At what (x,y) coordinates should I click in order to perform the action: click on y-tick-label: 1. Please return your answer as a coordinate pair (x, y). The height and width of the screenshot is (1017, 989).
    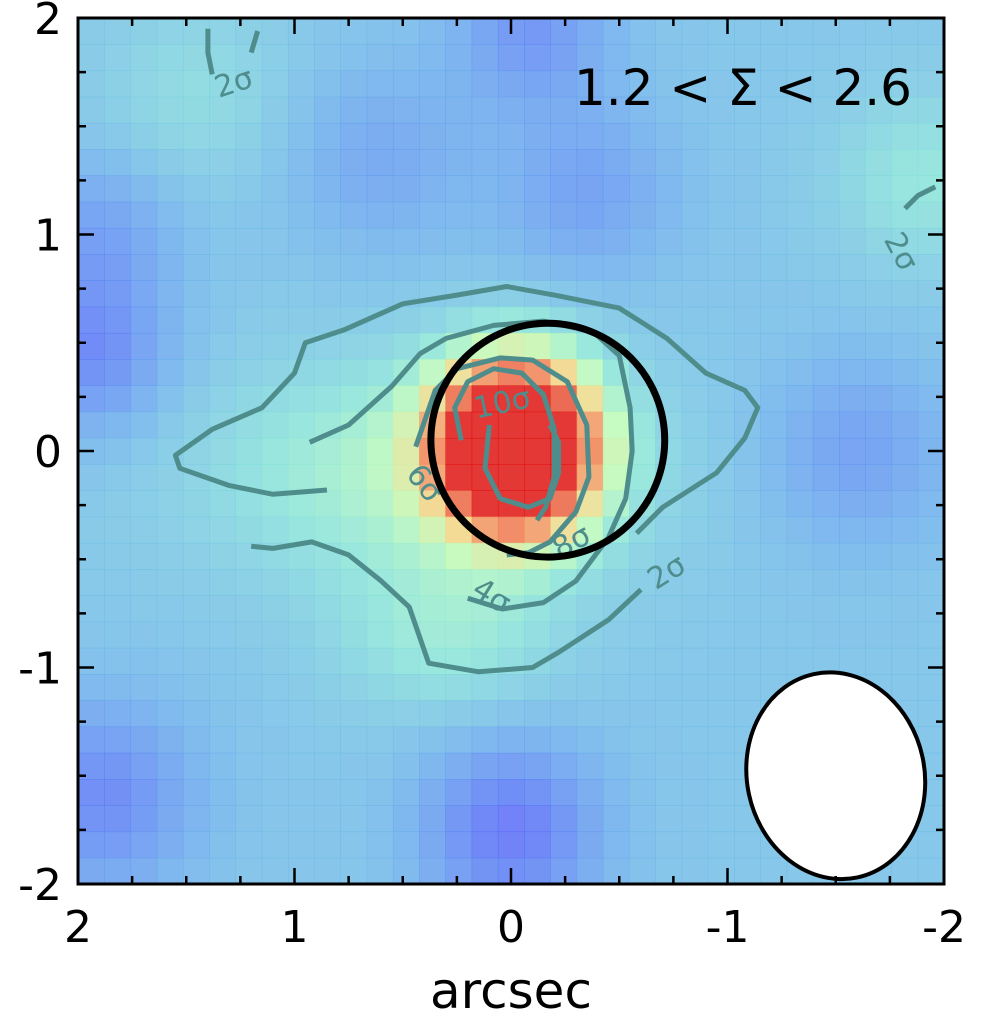
    Looking at the image, I should click on (48, 236).